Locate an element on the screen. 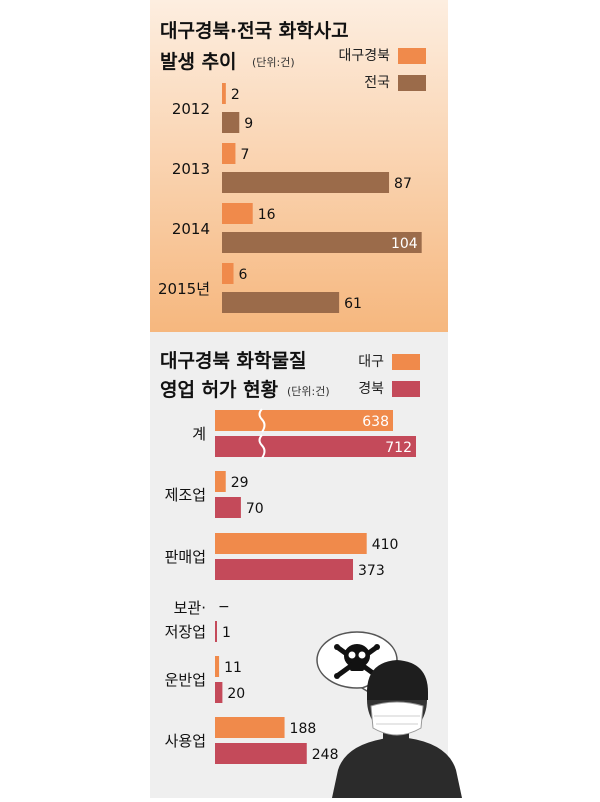 The width and height of the screenshot is (600, 802). permits-category-label-4: 운반업 is located at coordinates (185, 680).